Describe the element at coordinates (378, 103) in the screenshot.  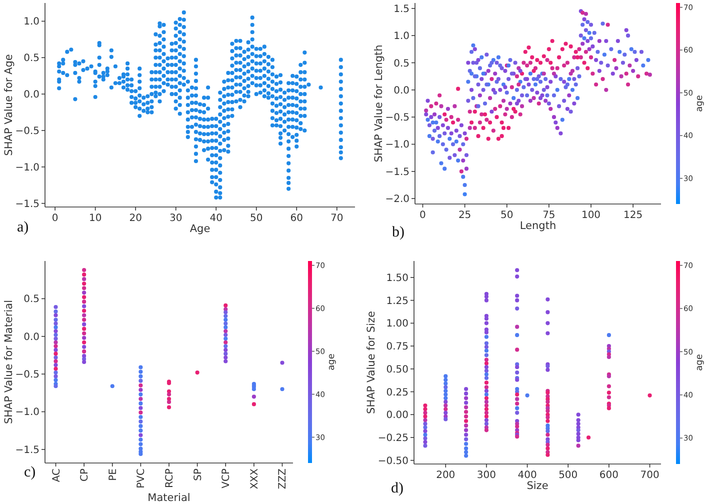
I see `y-axis-title: SHAP Value for Length` at that location.